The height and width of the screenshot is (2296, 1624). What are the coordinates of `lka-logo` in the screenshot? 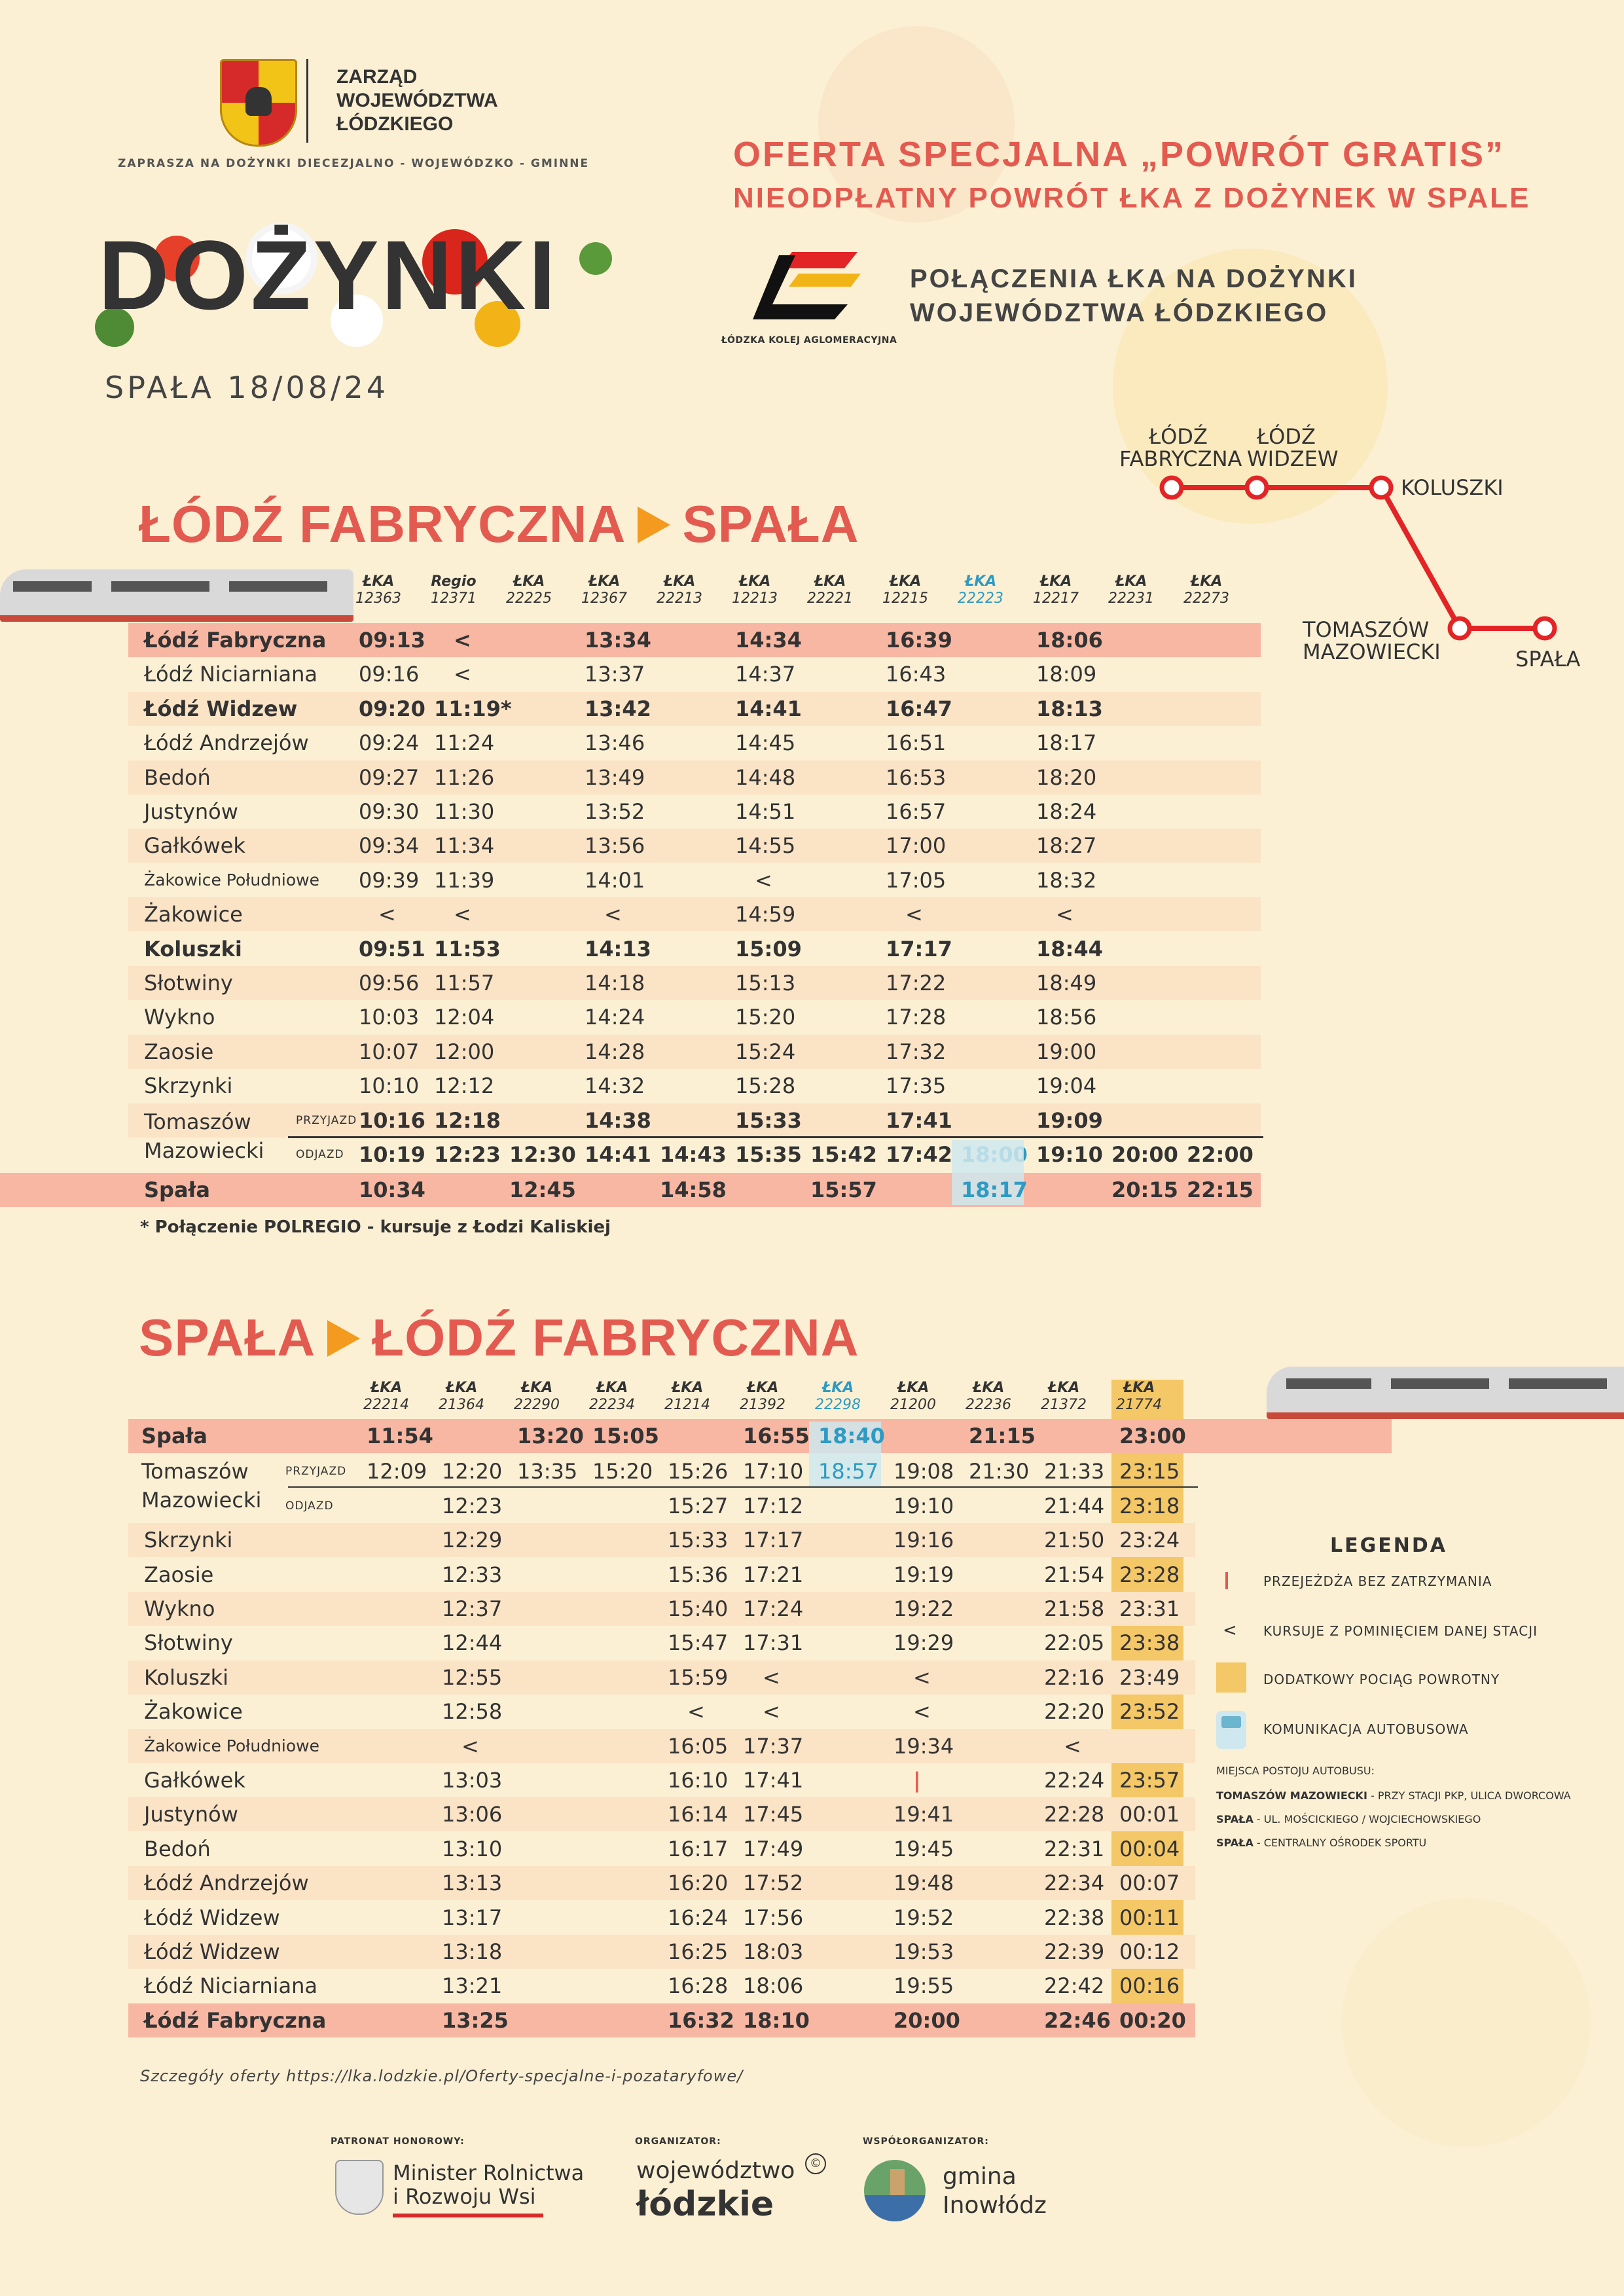 It's located at (807, 285).